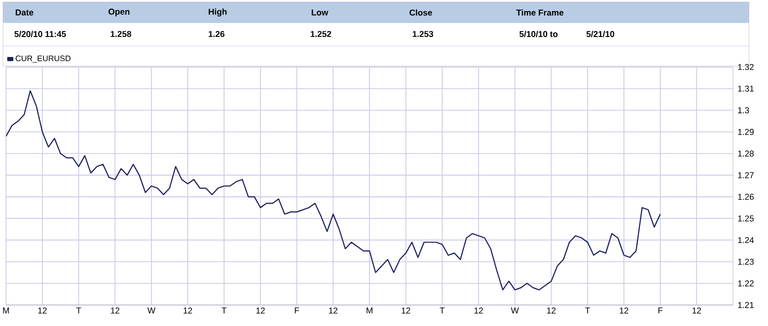  Describe the element at coordinates (746, 175) in the screenshot. I see `y-tick-label: 1.27` at that location.